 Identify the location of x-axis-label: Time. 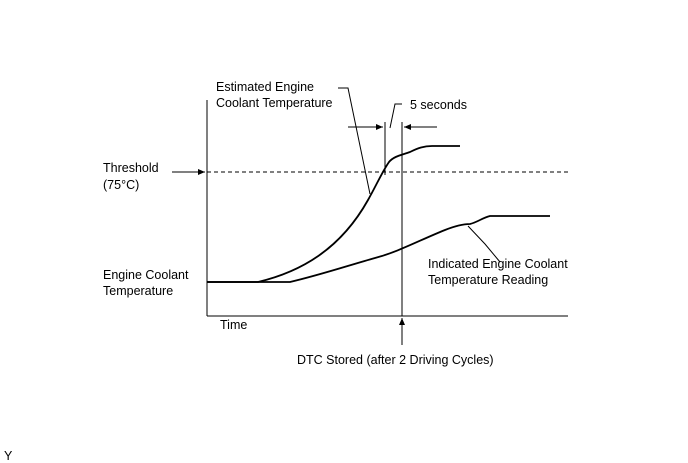
(233, 325).